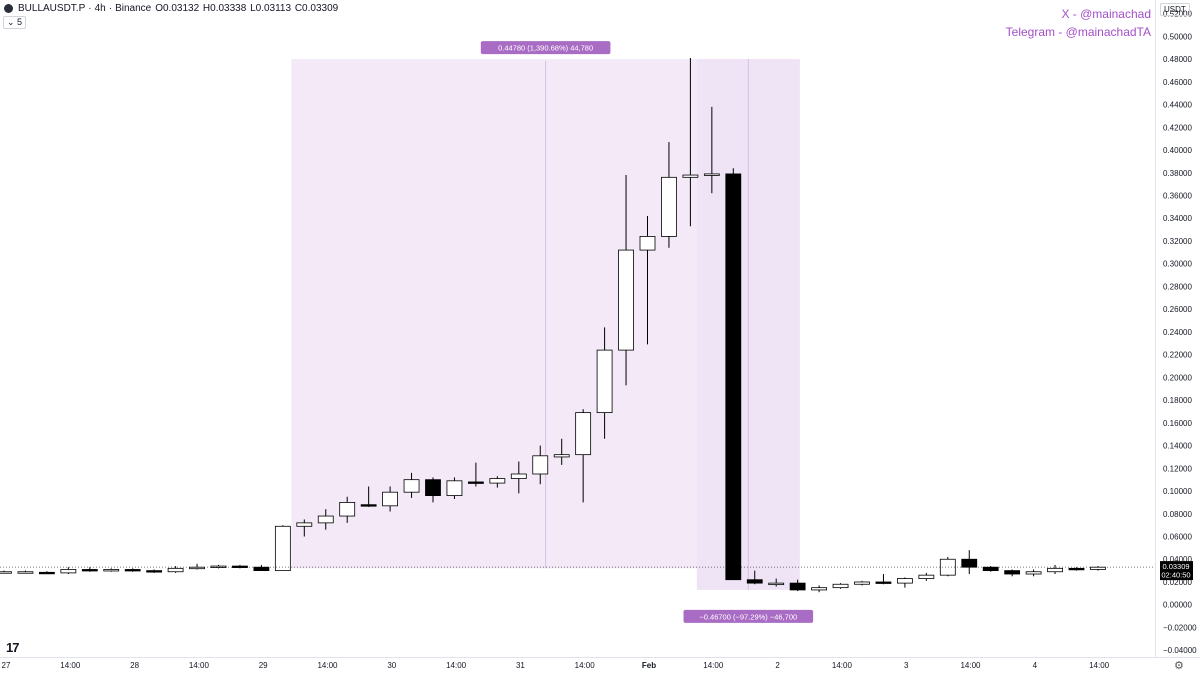  I want to click on price-tick-label: 0.32000, so click(1177, 241).